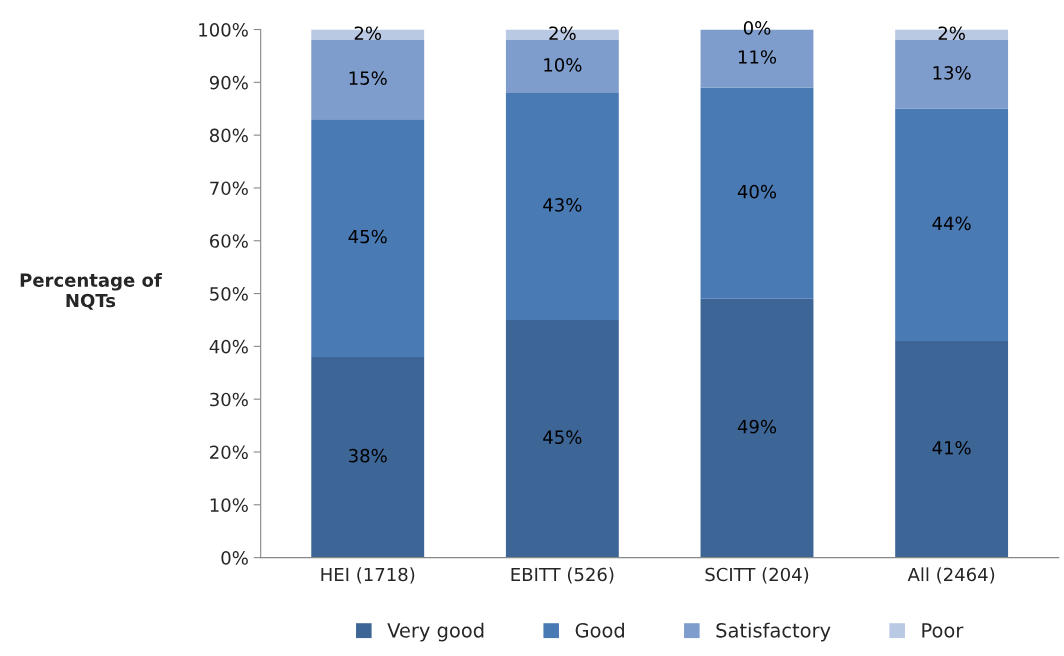 The height and width of the screenshot is (656, 1064). What do you see at coordinates (435, 632) in the screenshot?
I see `legend-label: Very good` at bounding box center [435, 632].